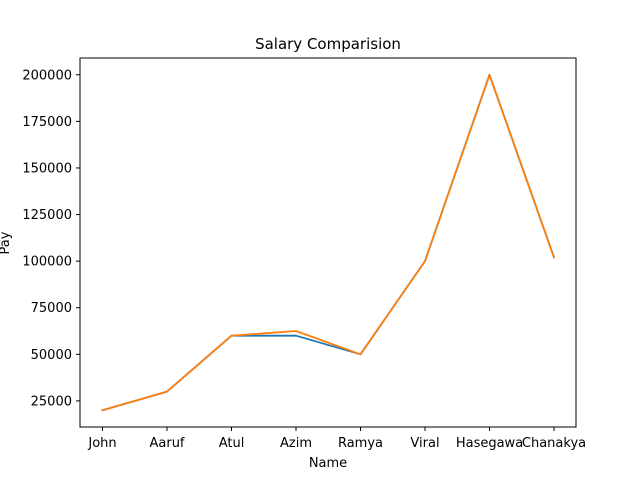 The height and width of the screenshot is (480, 640). Describe the element at coordinates (328, 44) in the screenshot. I see `chart-title: Salary Comparision` at that location.